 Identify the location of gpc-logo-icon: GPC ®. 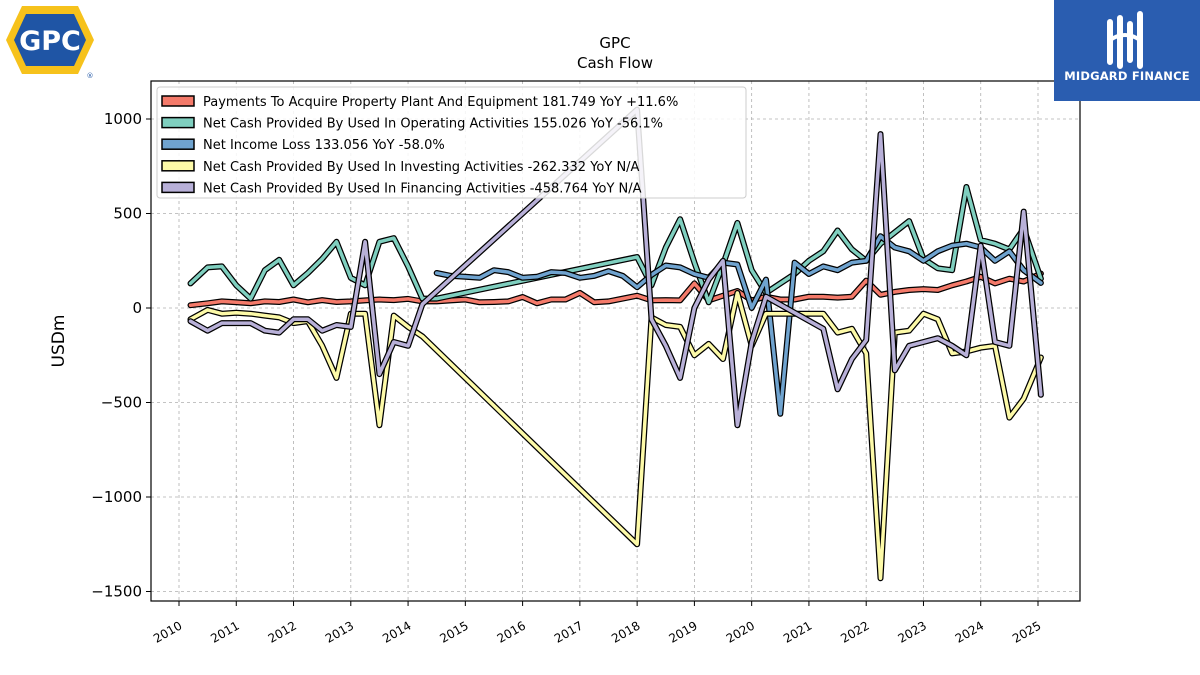
(50, 43).